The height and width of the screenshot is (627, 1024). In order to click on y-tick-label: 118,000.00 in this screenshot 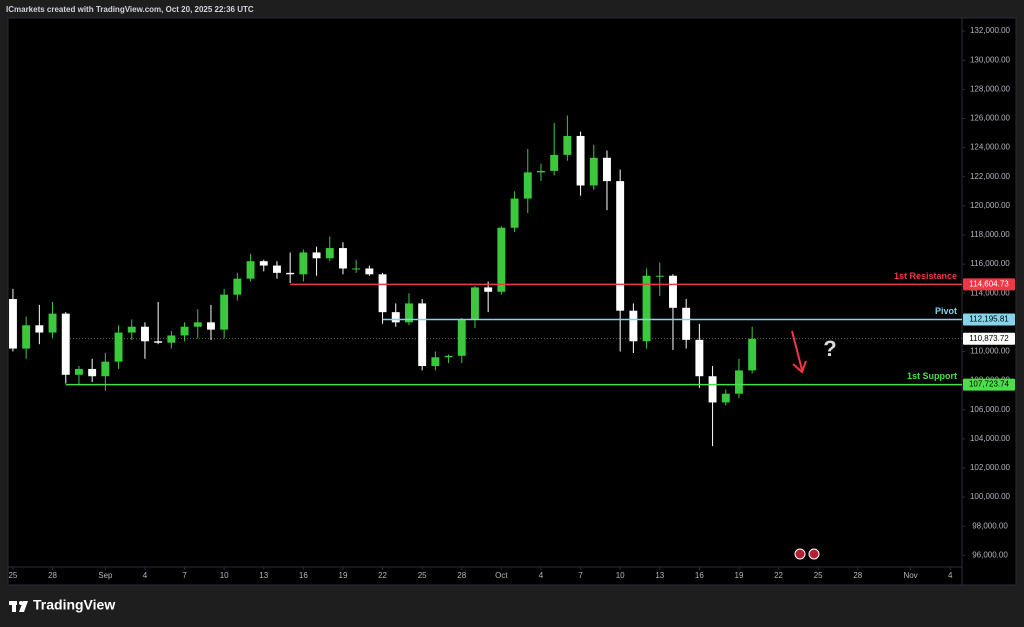, I will do `click(990, 234)`.